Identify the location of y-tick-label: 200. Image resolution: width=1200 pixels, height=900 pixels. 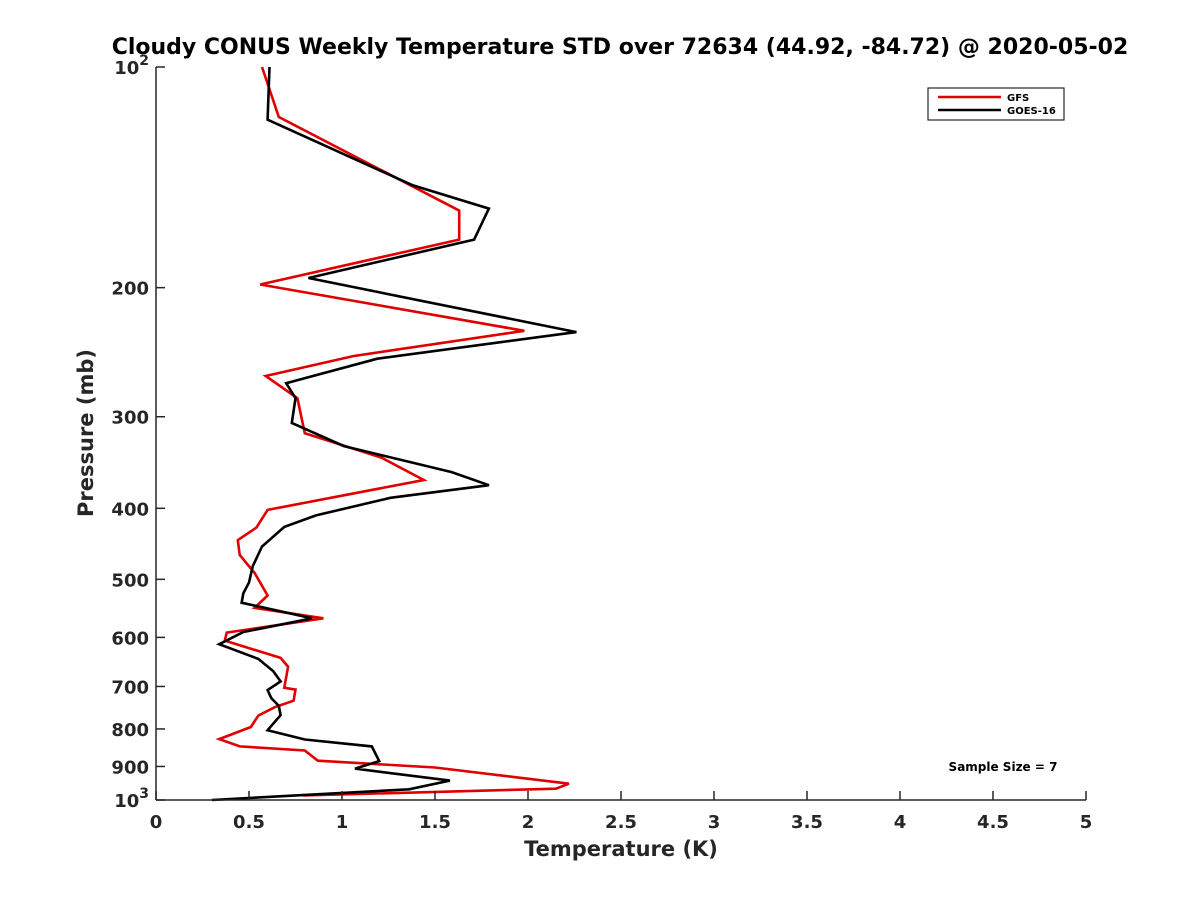
(130, 289).